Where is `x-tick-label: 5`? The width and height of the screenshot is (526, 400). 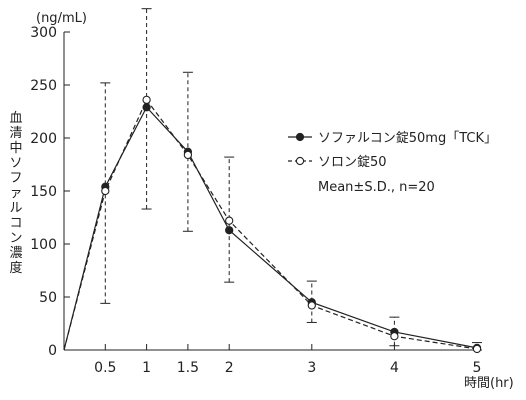 x-tick-label: 5 is located at coordinates (477, 368).